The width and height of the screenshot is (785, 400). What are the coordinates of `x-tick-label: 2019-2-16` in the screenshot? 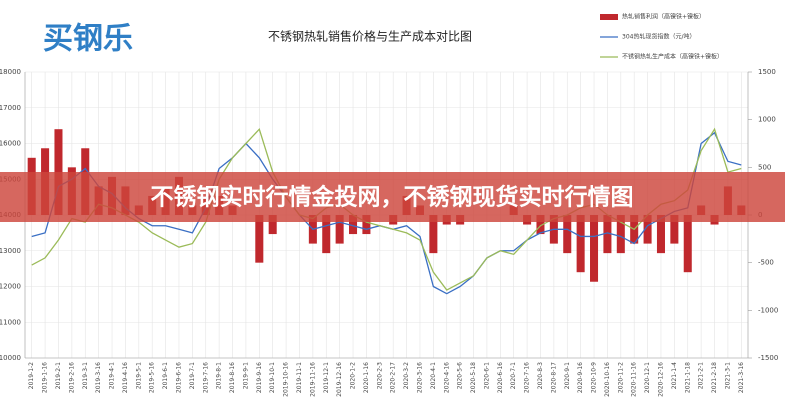 It's located at (71, 377).